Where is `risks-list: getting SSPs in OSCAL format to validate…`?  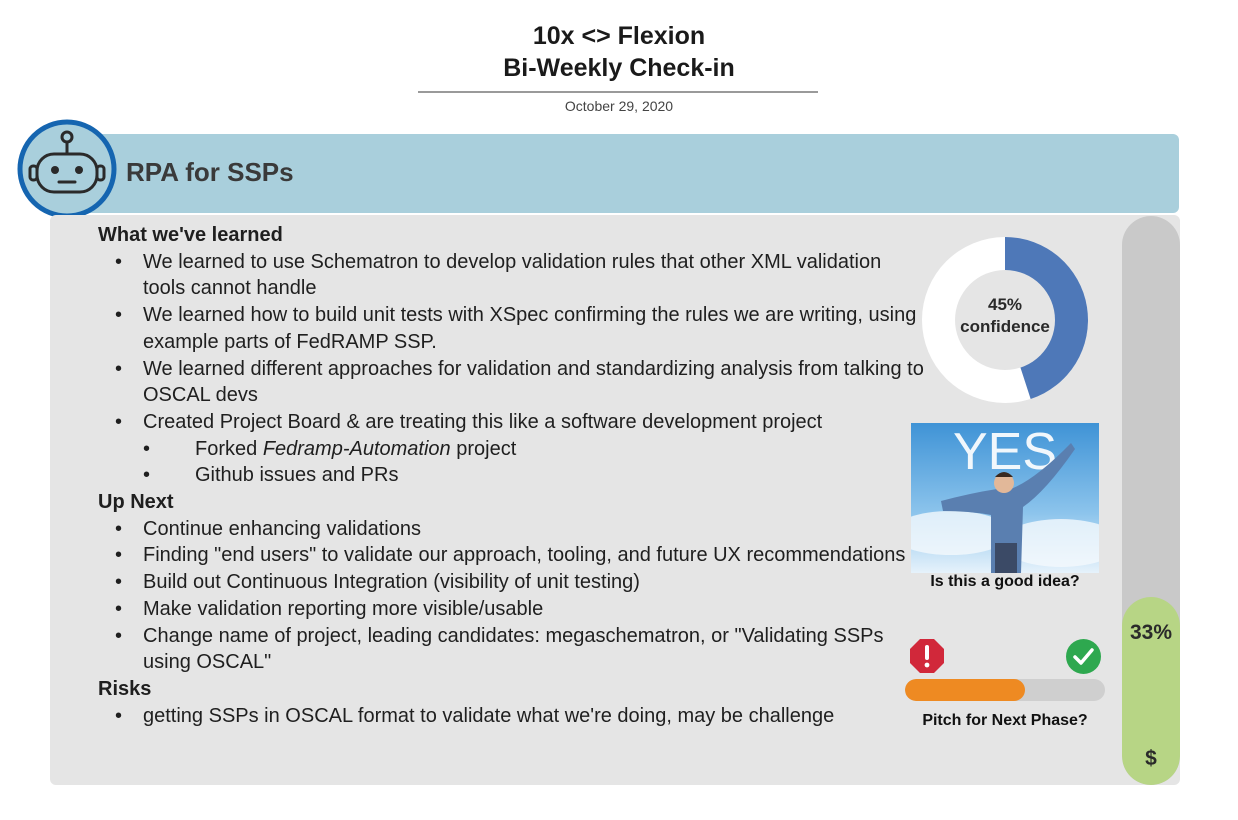 risks-list: getting SSPs in OSCAL format to validate… is located at coordinates (513, 716).